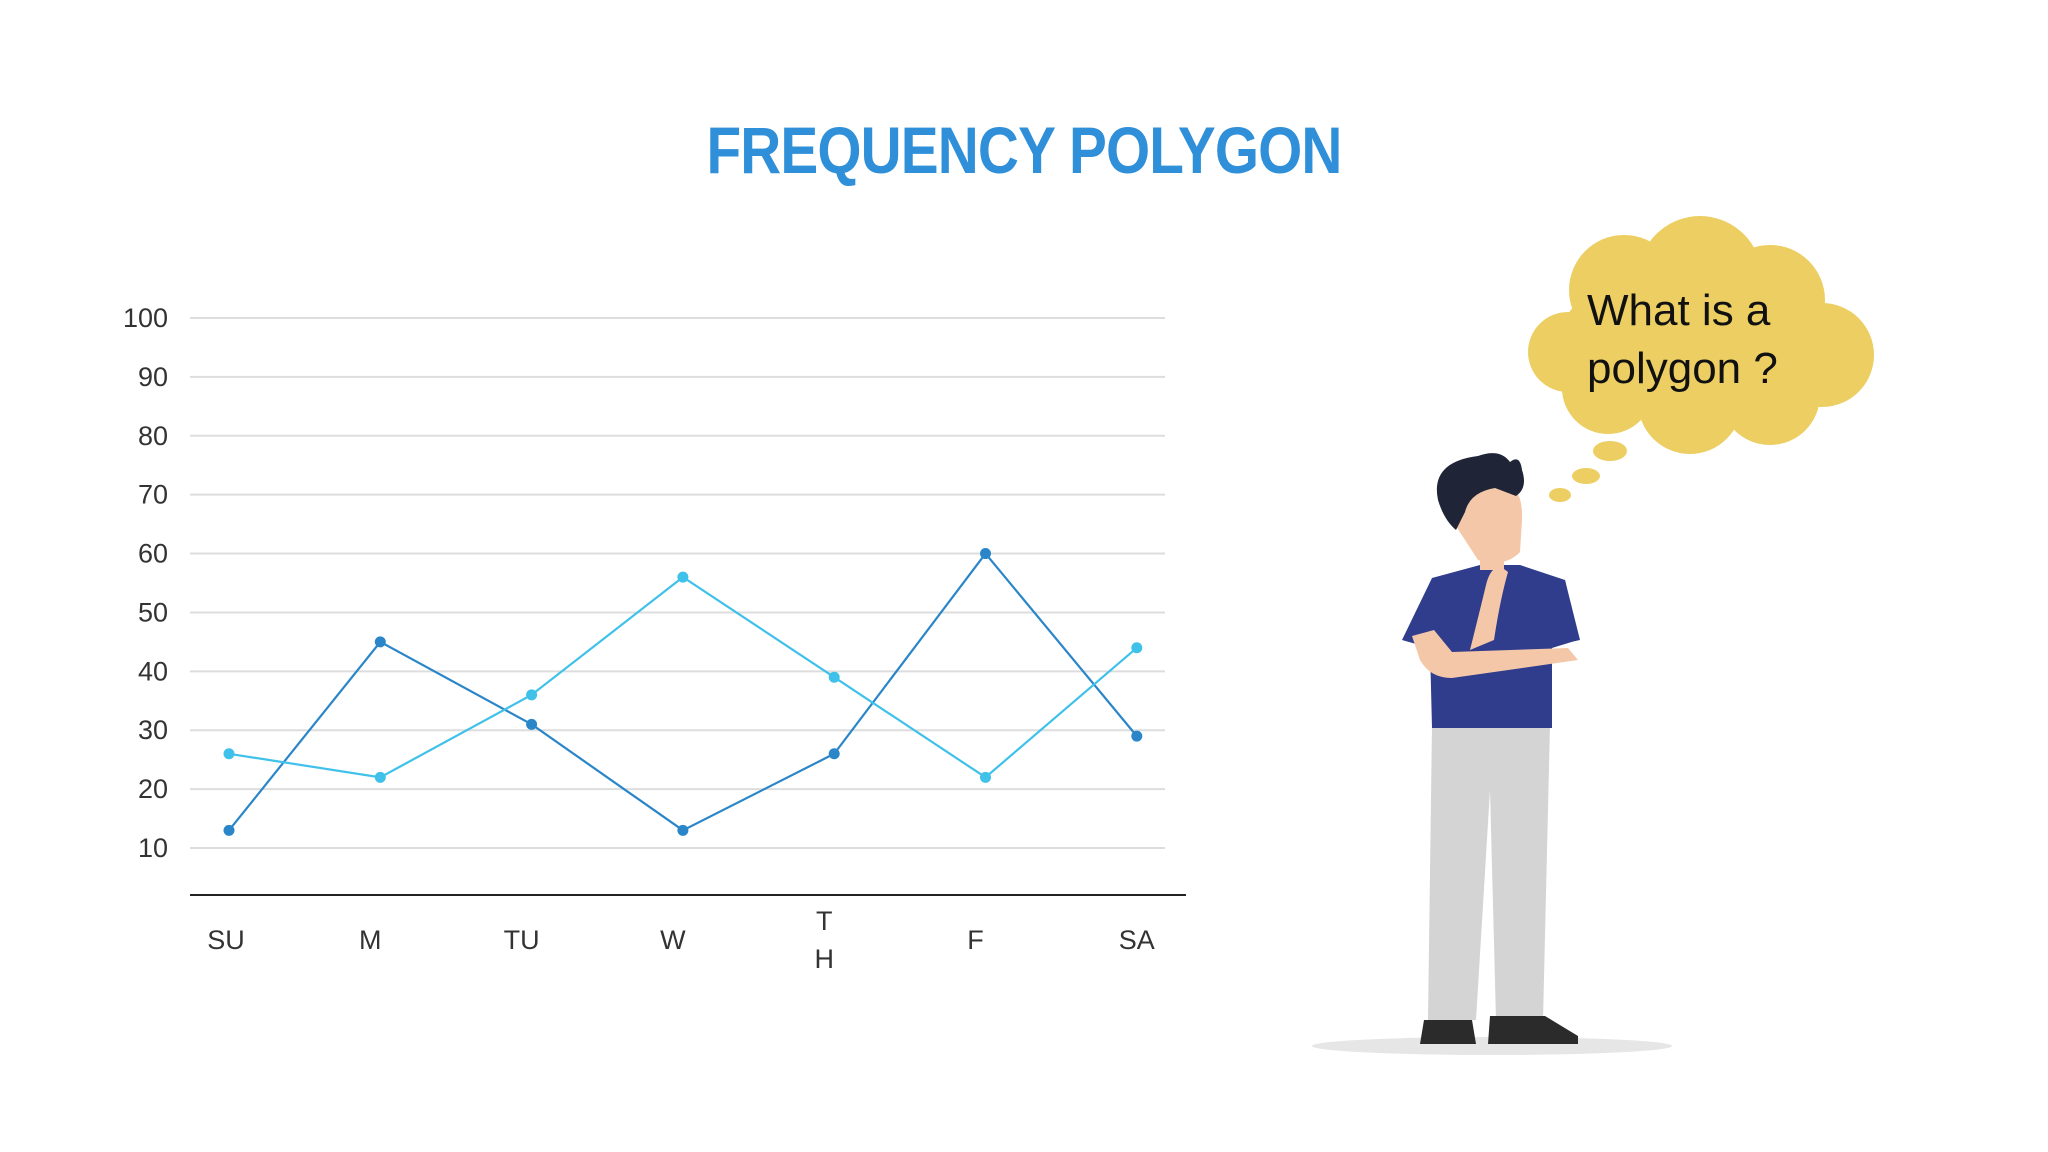 This screenshot has width=2048, height=1152. What do you see at coordinates (153, 730) in the screenshot?
I see `y-tick-label: 30` at bounding box center [153, 730].